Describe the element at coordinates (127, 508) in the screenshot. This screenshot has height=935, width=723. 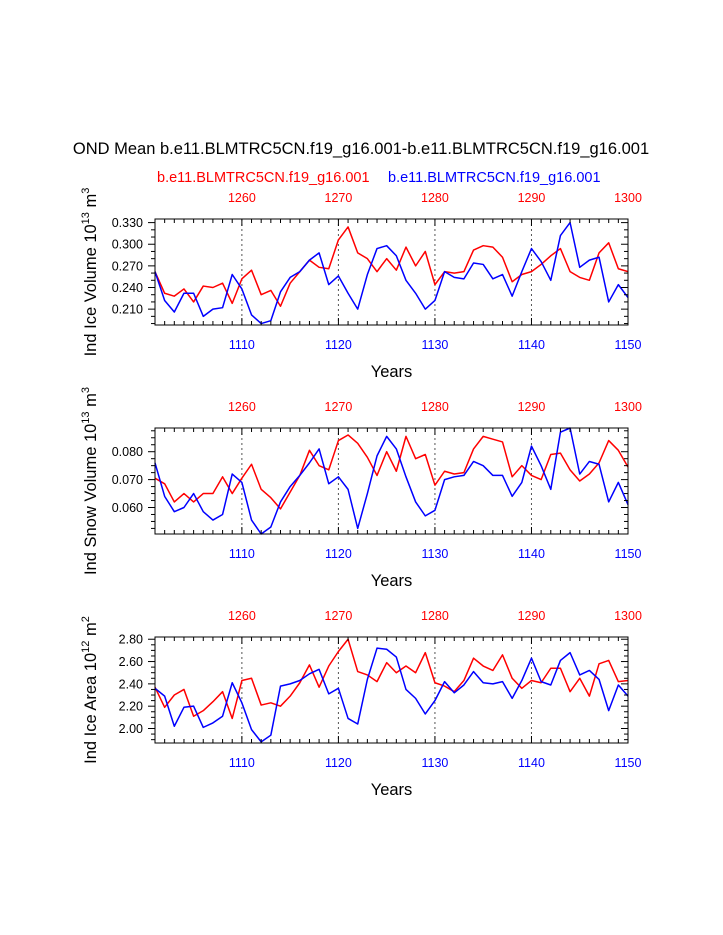
I see `y-tick-label: 0.060` at that location.